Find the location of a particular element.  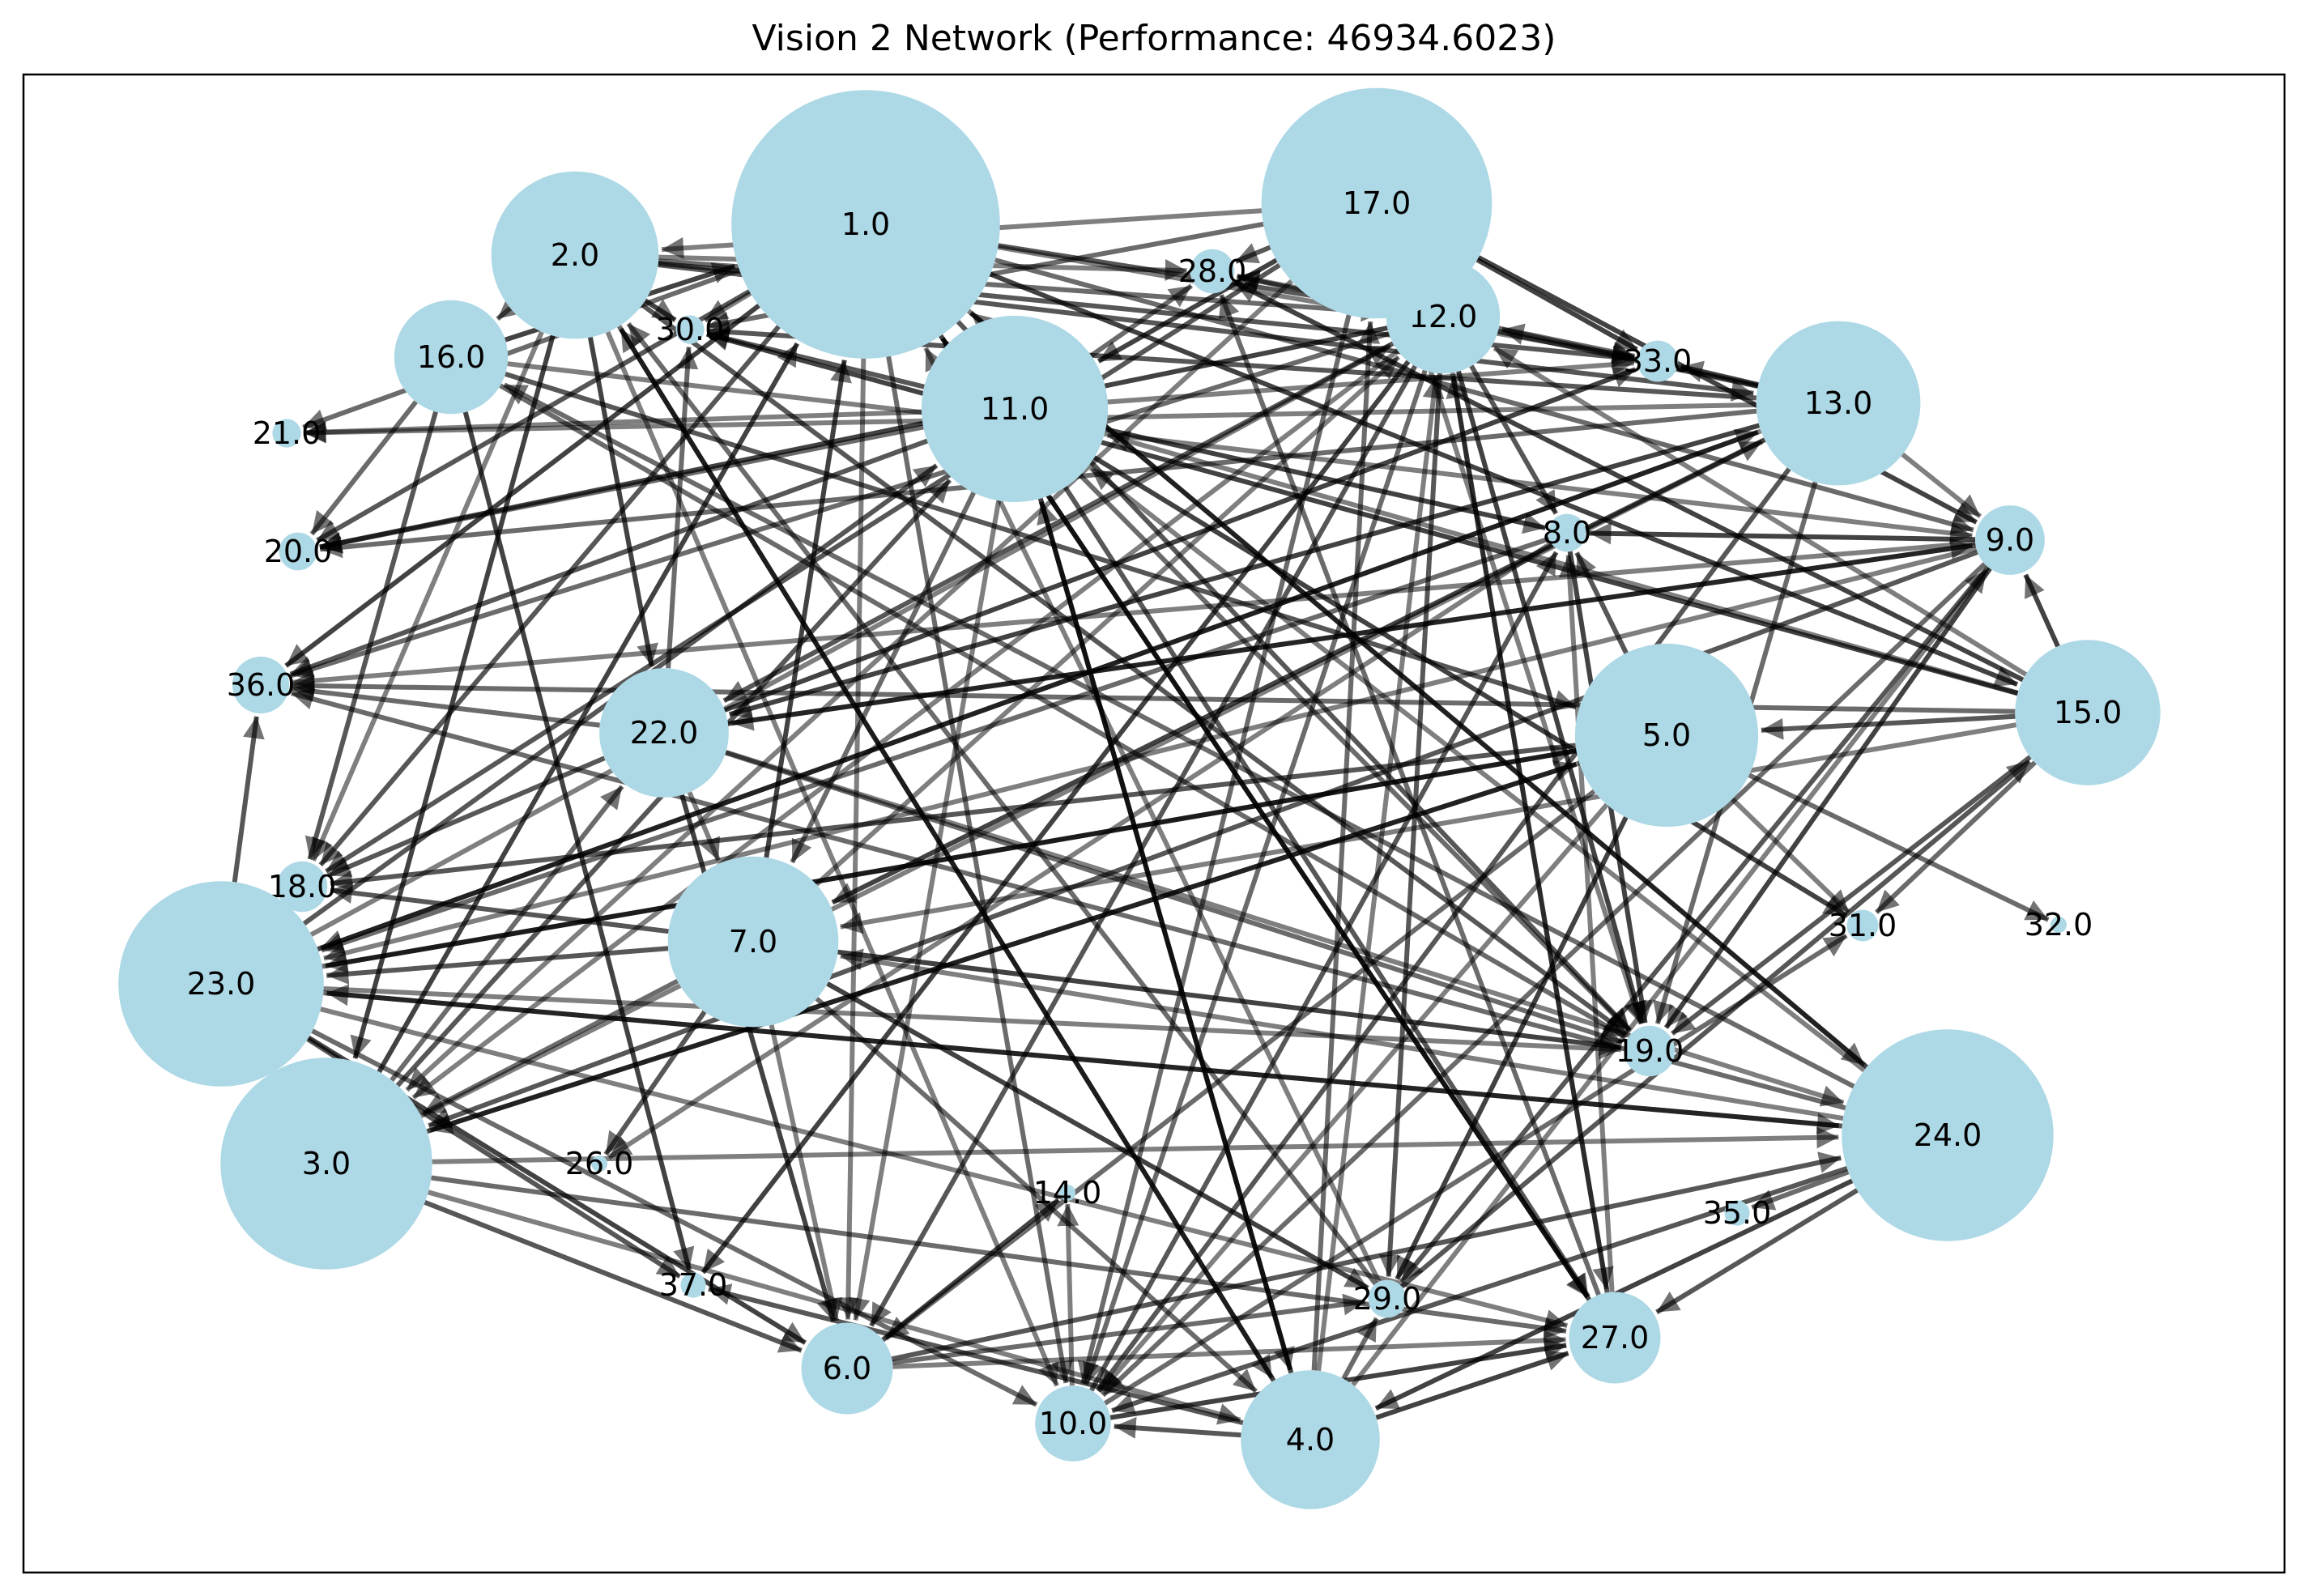

node-label-17: 17.0 is located at coordinates (1377, 203).